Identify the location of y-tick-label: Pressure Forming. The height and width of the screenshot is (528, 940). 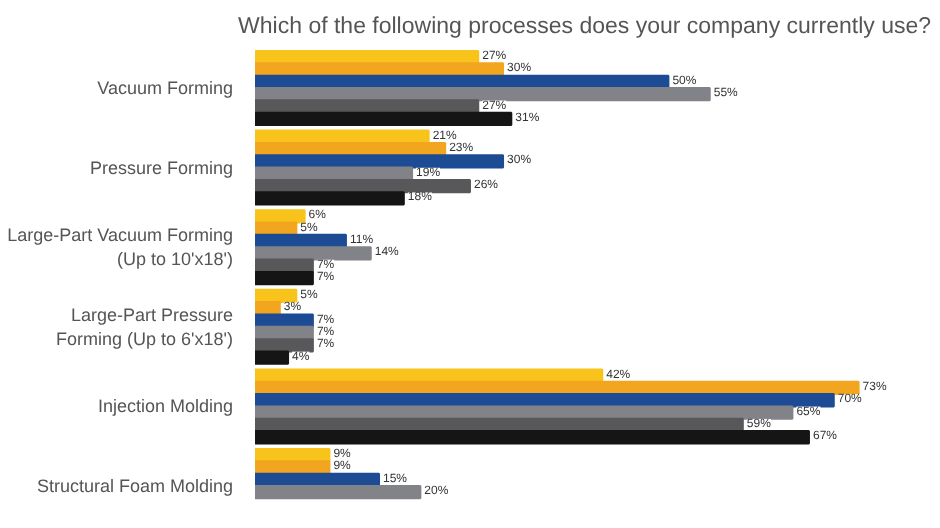
(161, 167).